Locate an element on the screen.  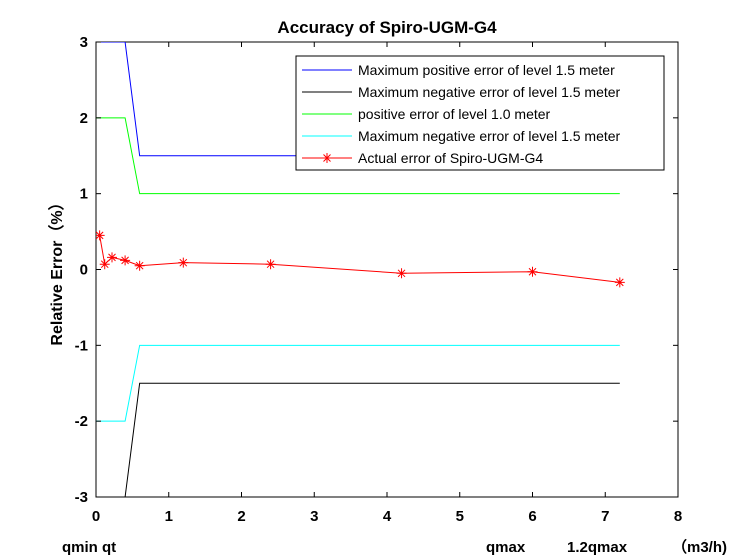
y-tick-label: 1 is located at coordinates (84, 194).